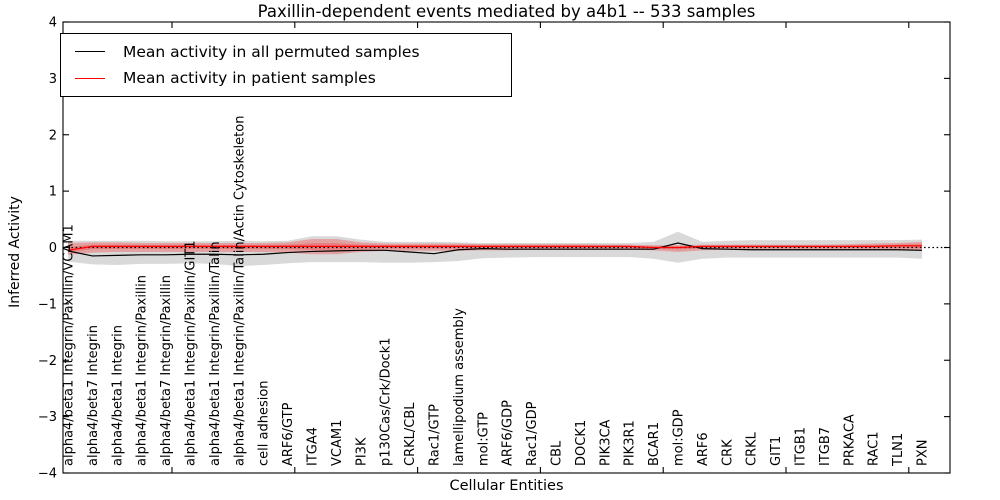  What do you see at coordinates (849, 440) in the screenshot?
I see `category-label: PRKACA` at bounding box center [849, 440].